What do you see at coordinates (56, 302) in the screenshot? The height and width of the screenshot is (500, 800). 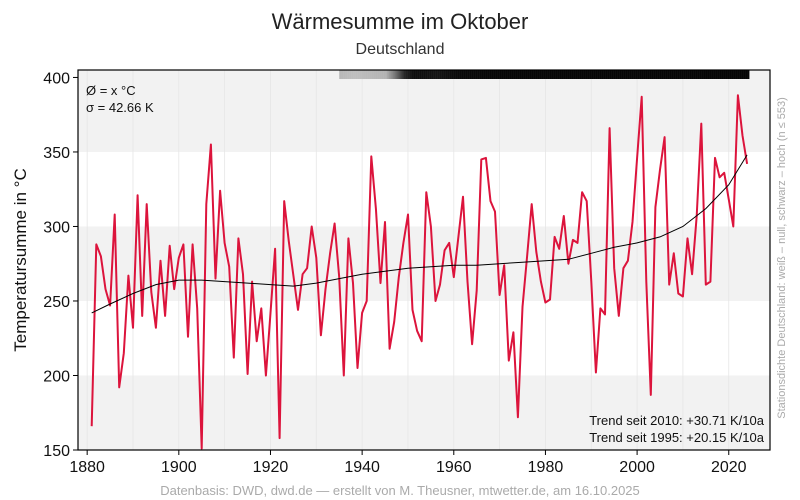 I see `y-tick-label: 250` at bounding box center [56, 302].